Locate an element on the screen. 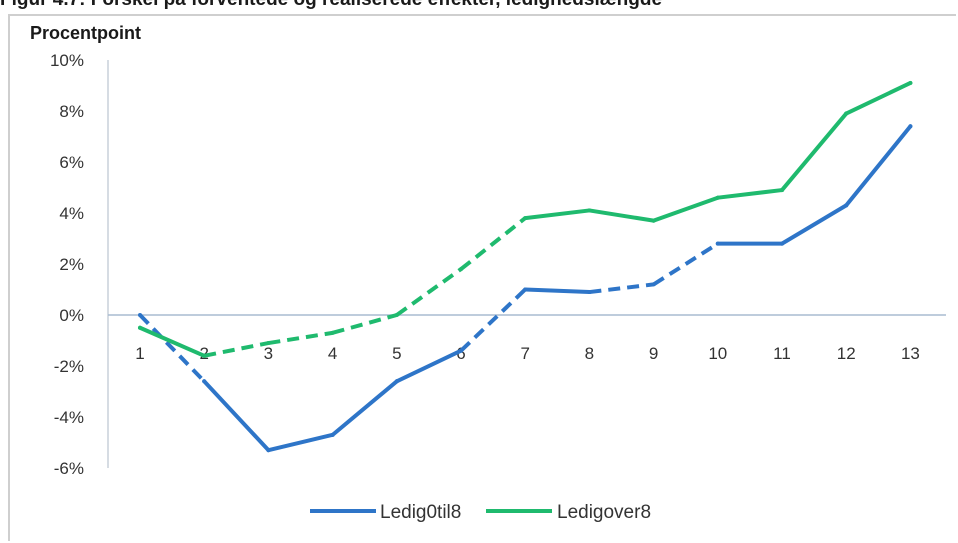 Image resolution: width=958 pixels, height=543 pixels. y-tick-label: -6% is located at coordinates (69, 468).